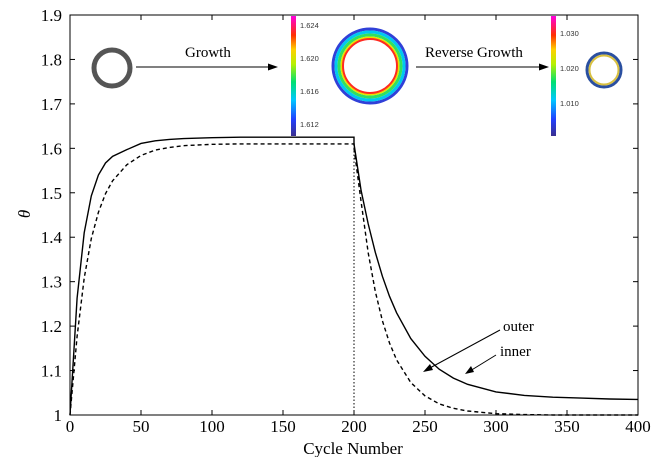 The height and width of the screenshot is (457, 665). I want to click on x-tick-label: 0, so click(70, 426).